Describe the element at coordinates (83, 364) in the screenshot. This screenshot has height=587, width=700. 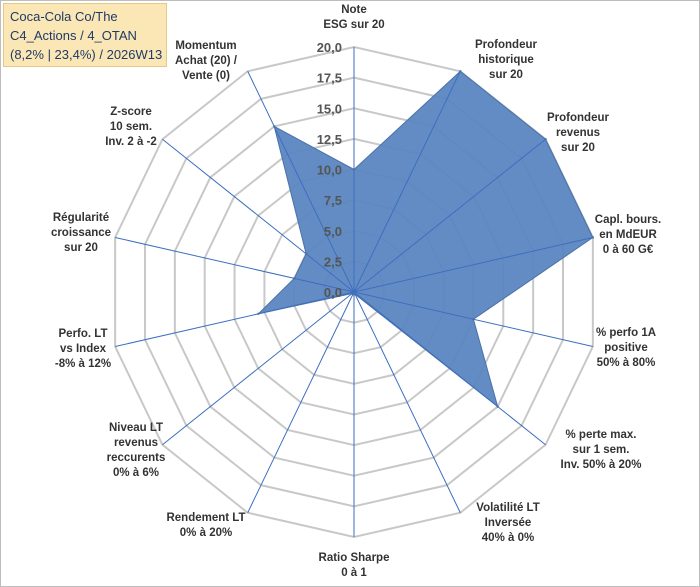
I see `axis-label-line: -8% à 12%` at that location.